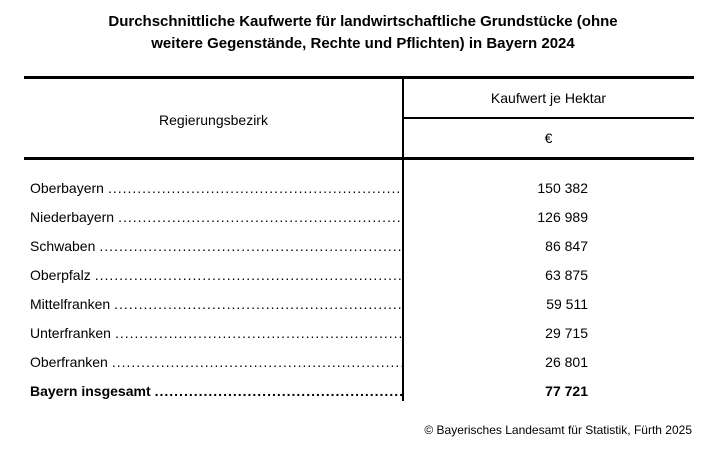 The image size is (726, 461). I want to click on table-row: Unterfranken 29 715, so click(359, 333).